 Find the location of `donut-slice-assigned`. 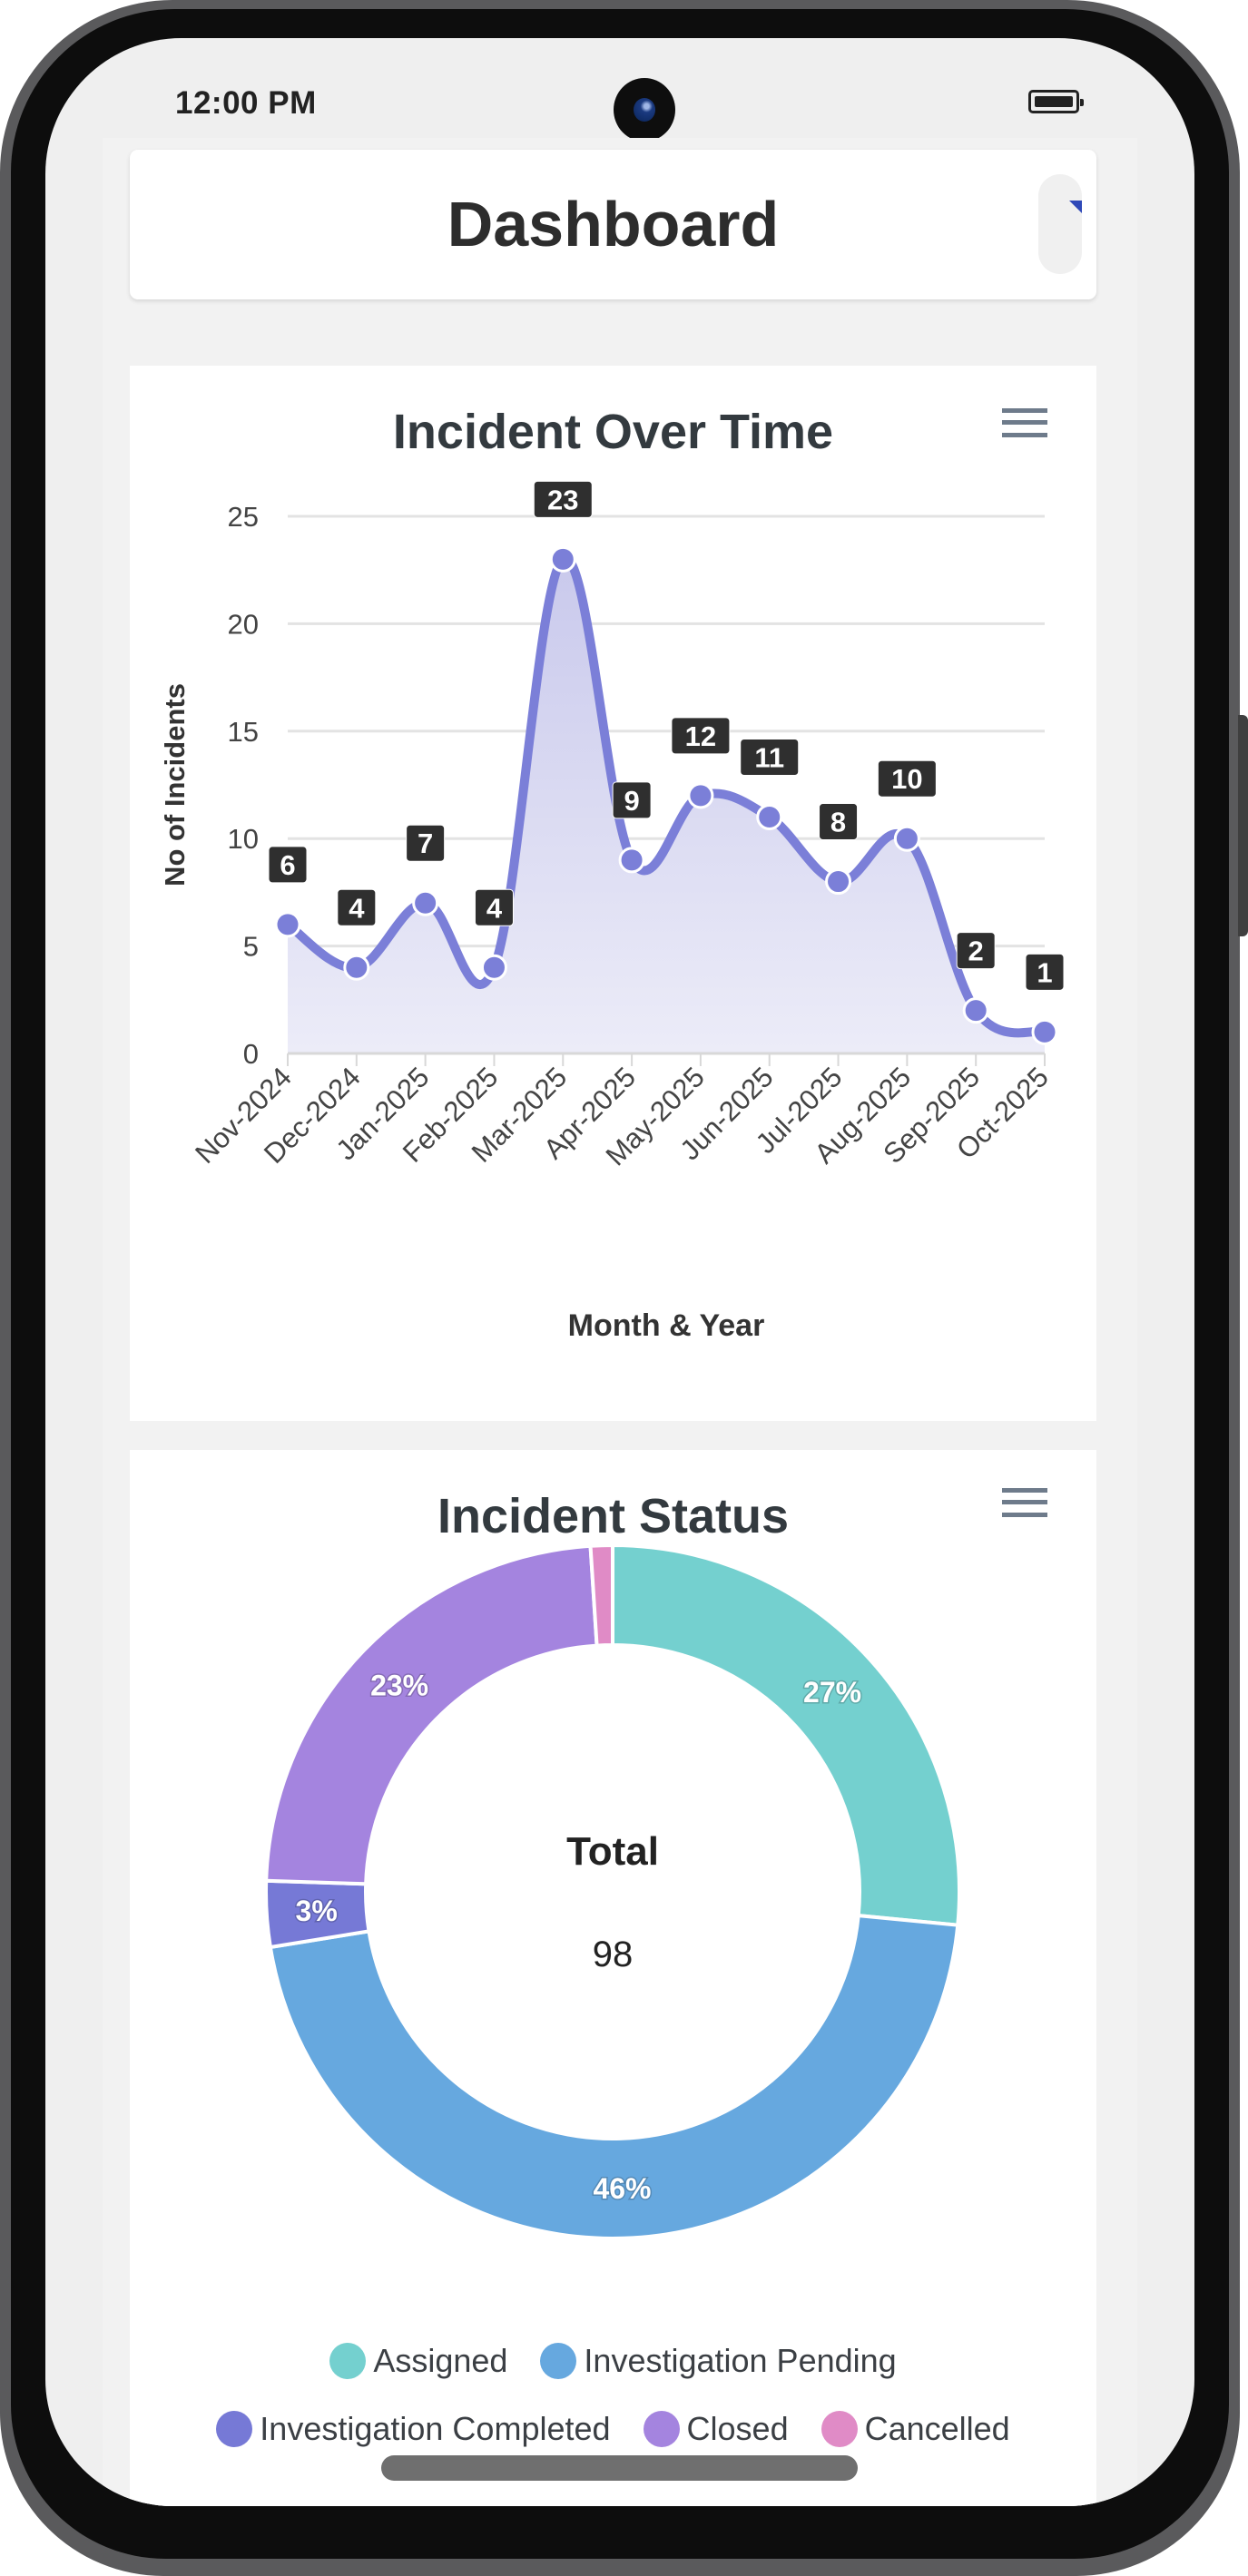

donut-slice-assigned is located at coordinates (786, 1735).